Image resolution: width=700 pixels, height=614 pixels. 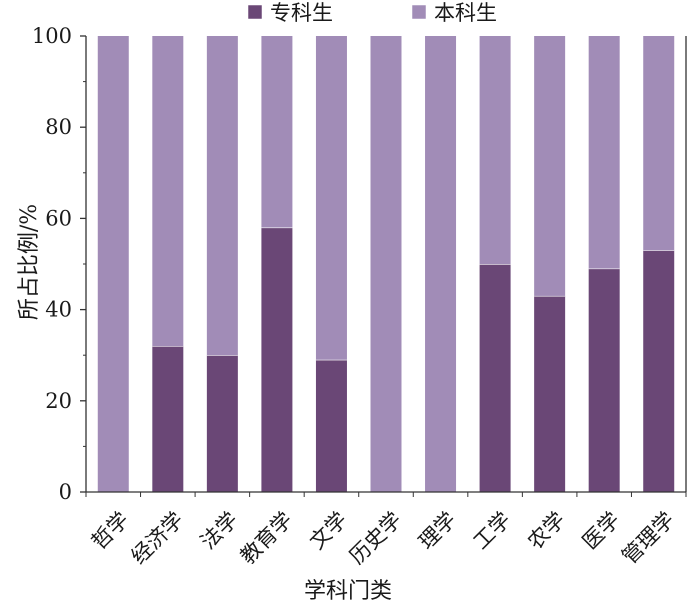 I want to click on y-tick-label: 60, so click(x=58, y=218).